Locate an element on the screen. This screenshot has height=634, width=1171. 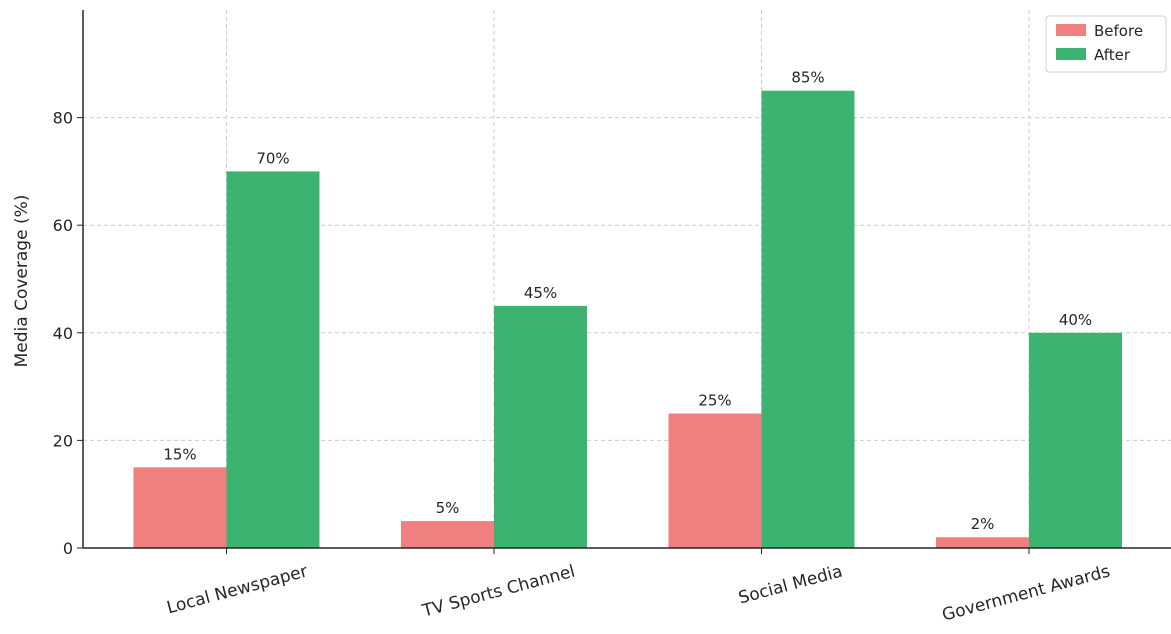
y-axis-title: Media Coverage (%) is located at coordinates (22, 281).